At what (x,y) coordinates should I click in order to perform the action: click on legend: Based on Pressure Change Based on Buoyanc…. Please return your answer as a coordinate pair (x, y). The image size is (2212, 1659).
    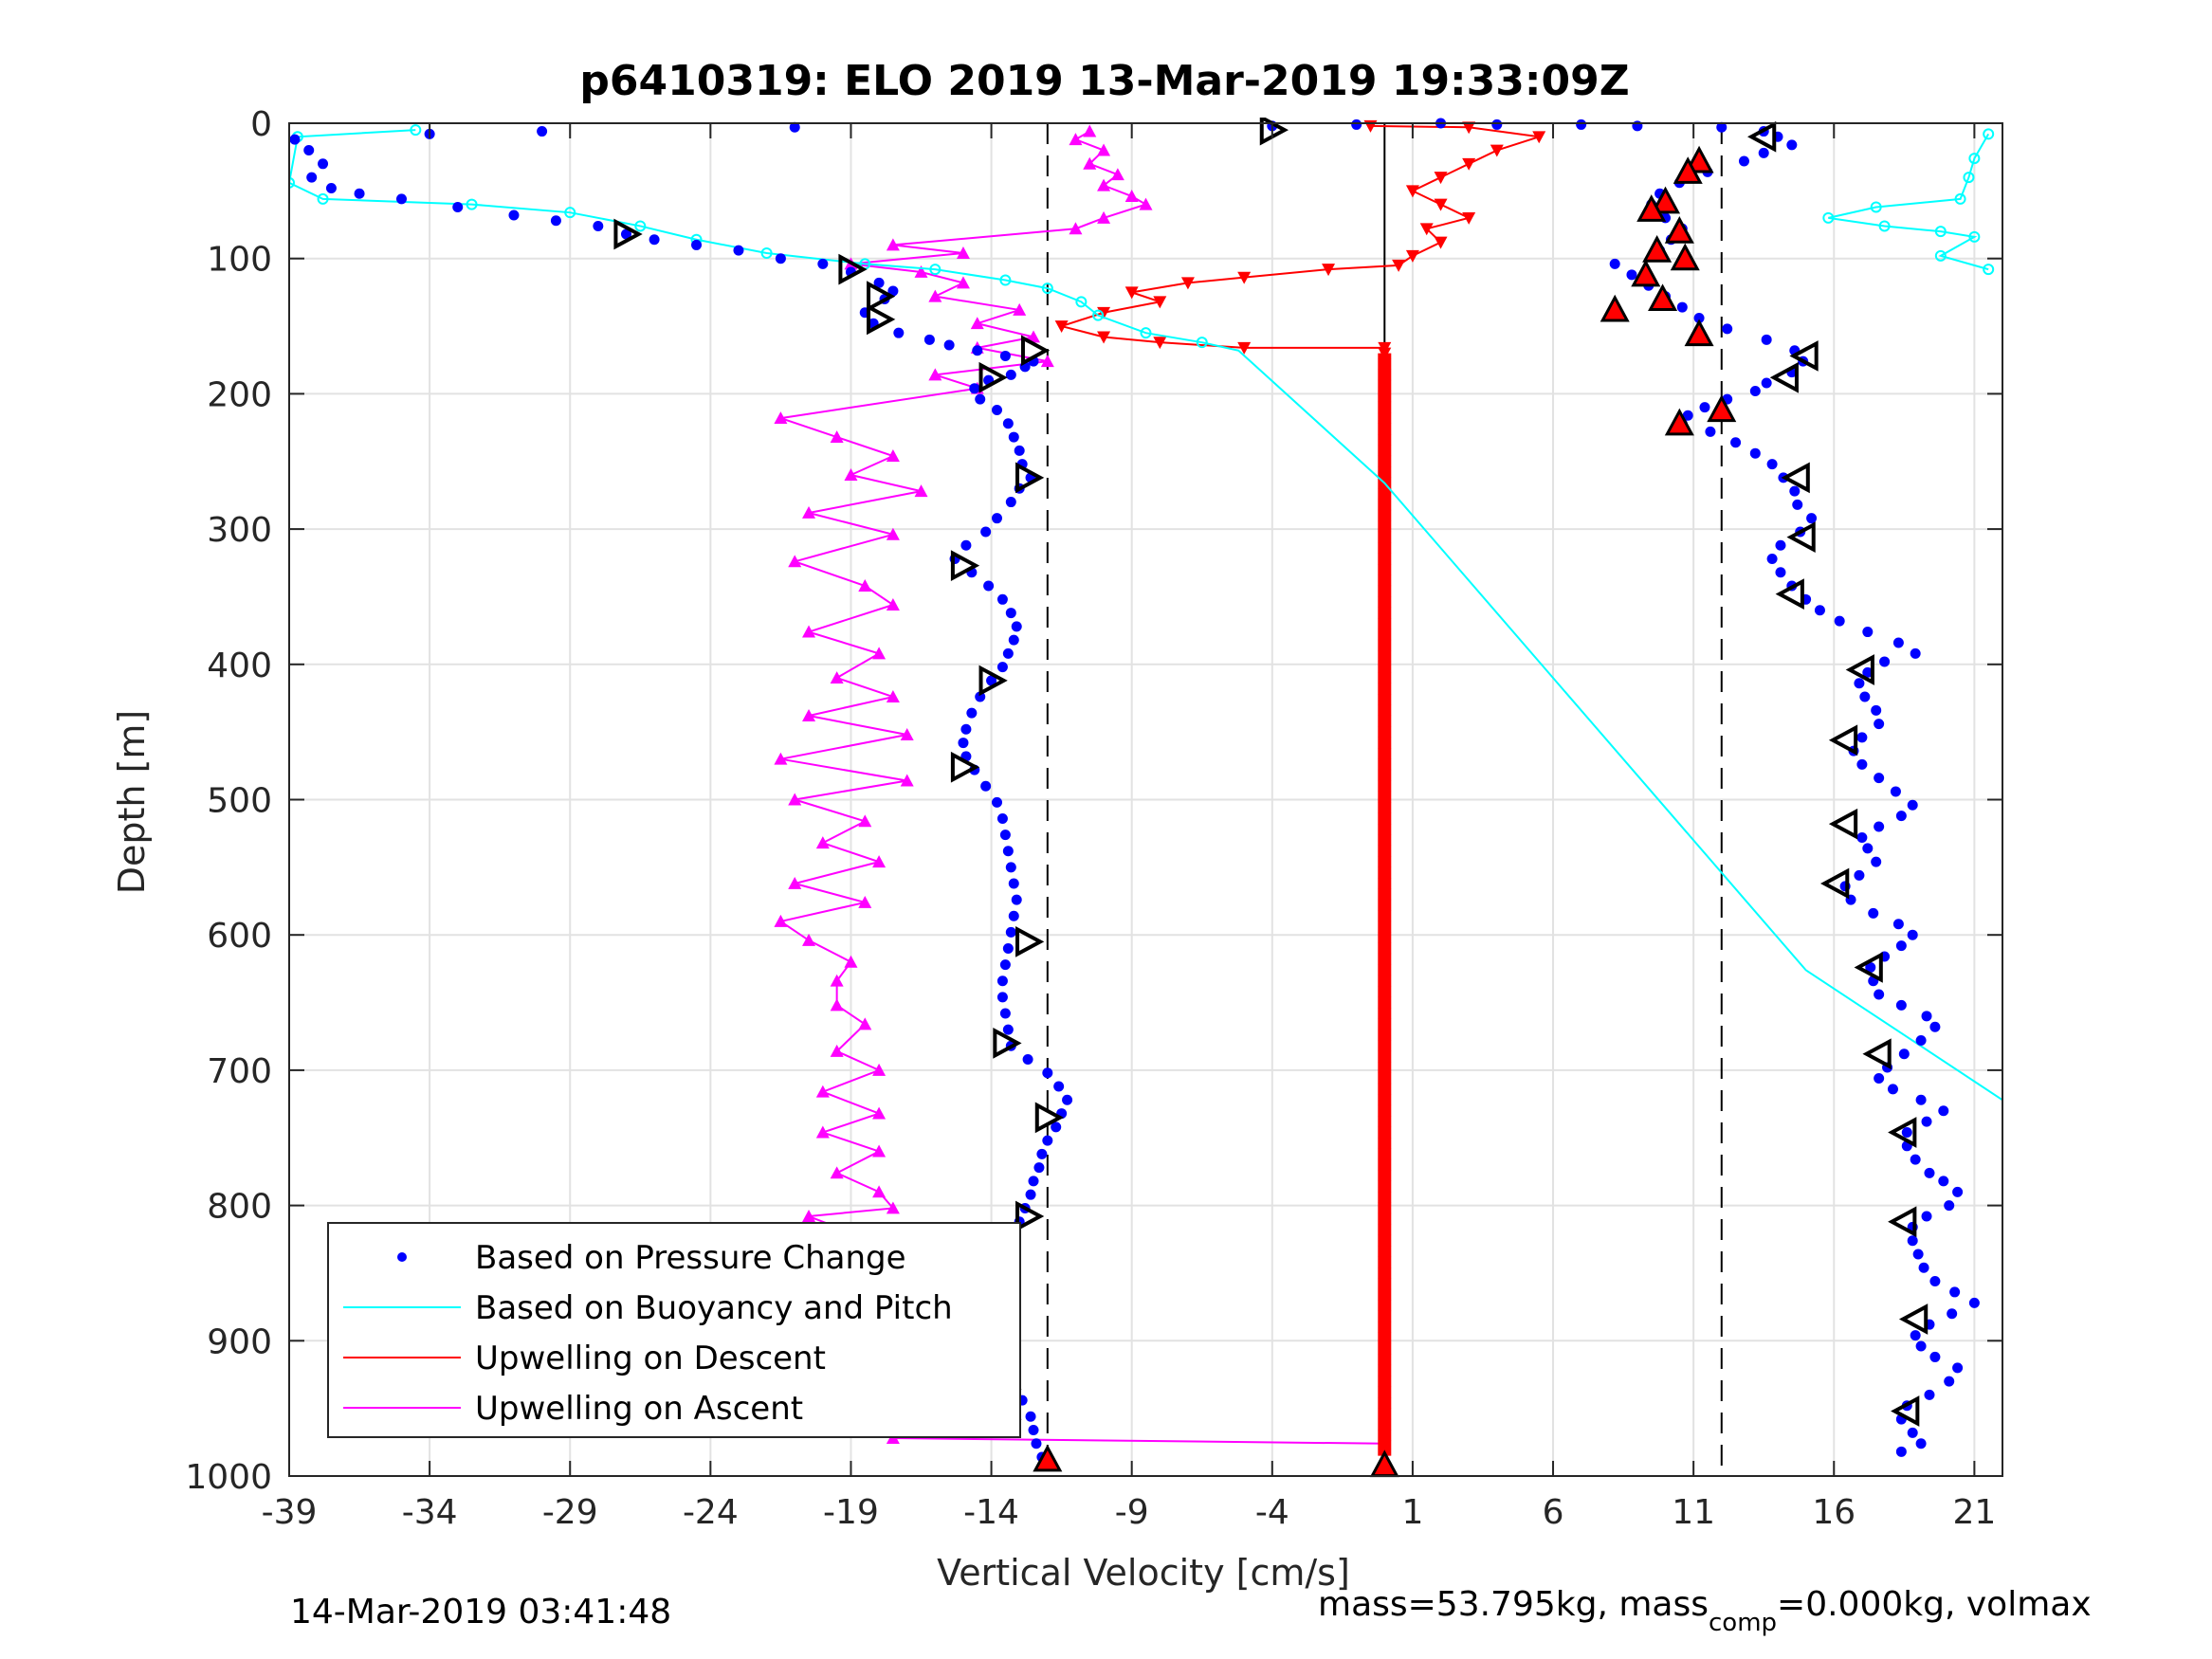
    Looking at the image, I should click on (674, 1330).